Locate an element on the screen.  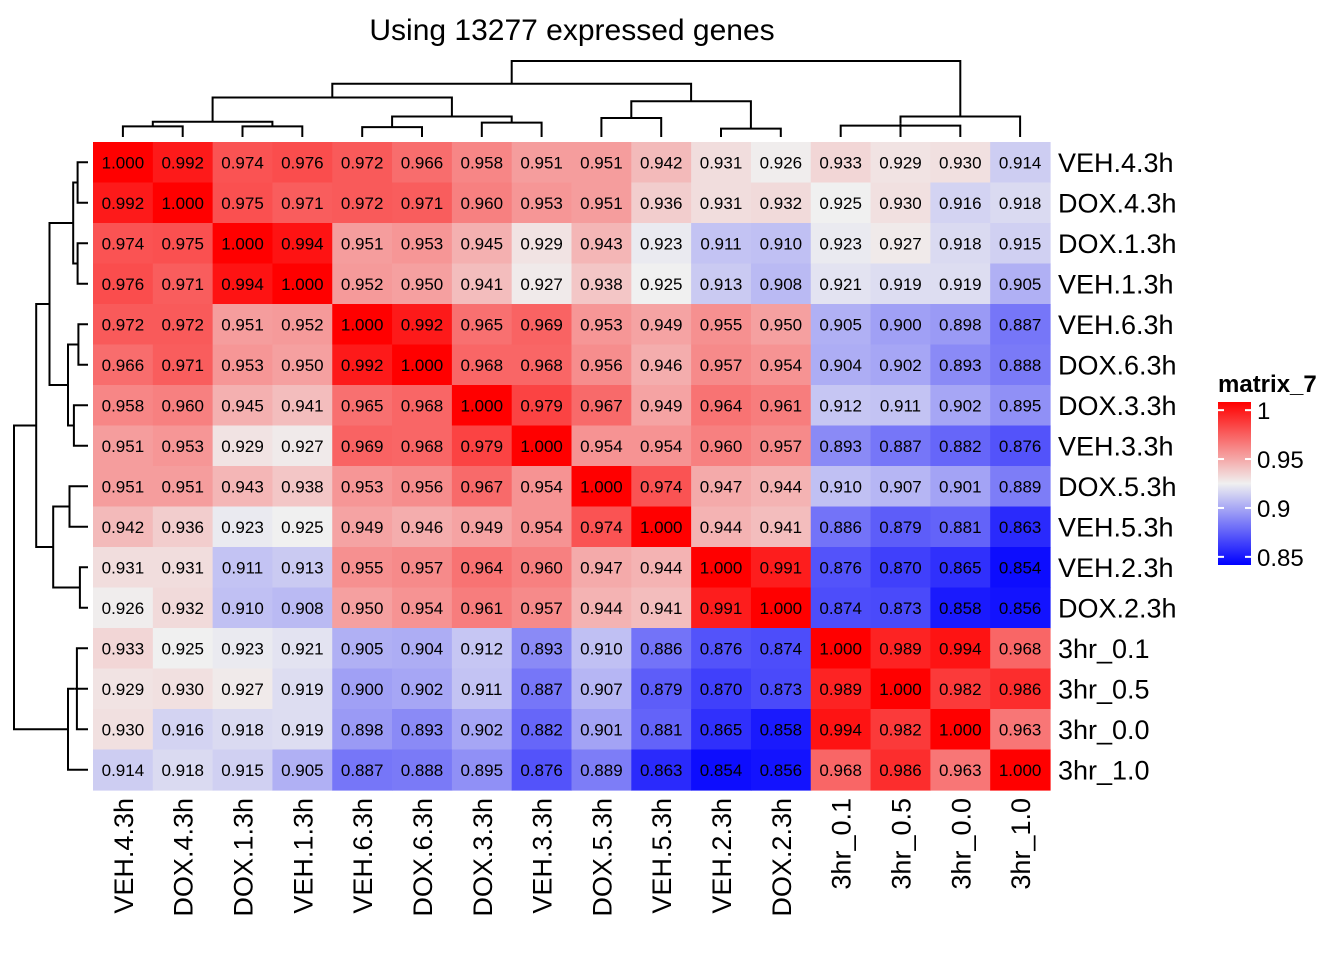
column-label: DOX.1.3h is located at coordinates (244, 857).